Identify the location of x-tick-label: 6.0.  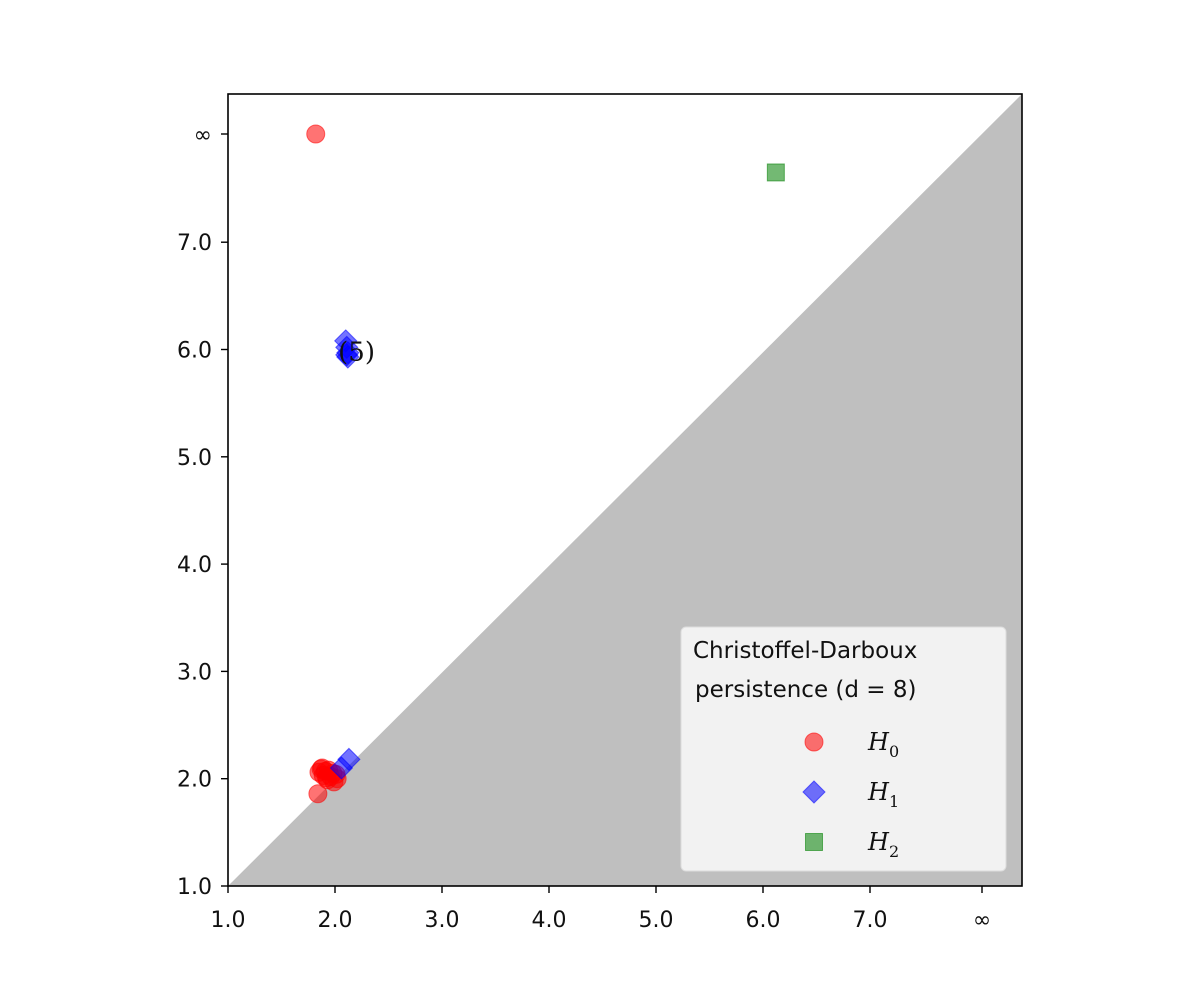
(763, 920).